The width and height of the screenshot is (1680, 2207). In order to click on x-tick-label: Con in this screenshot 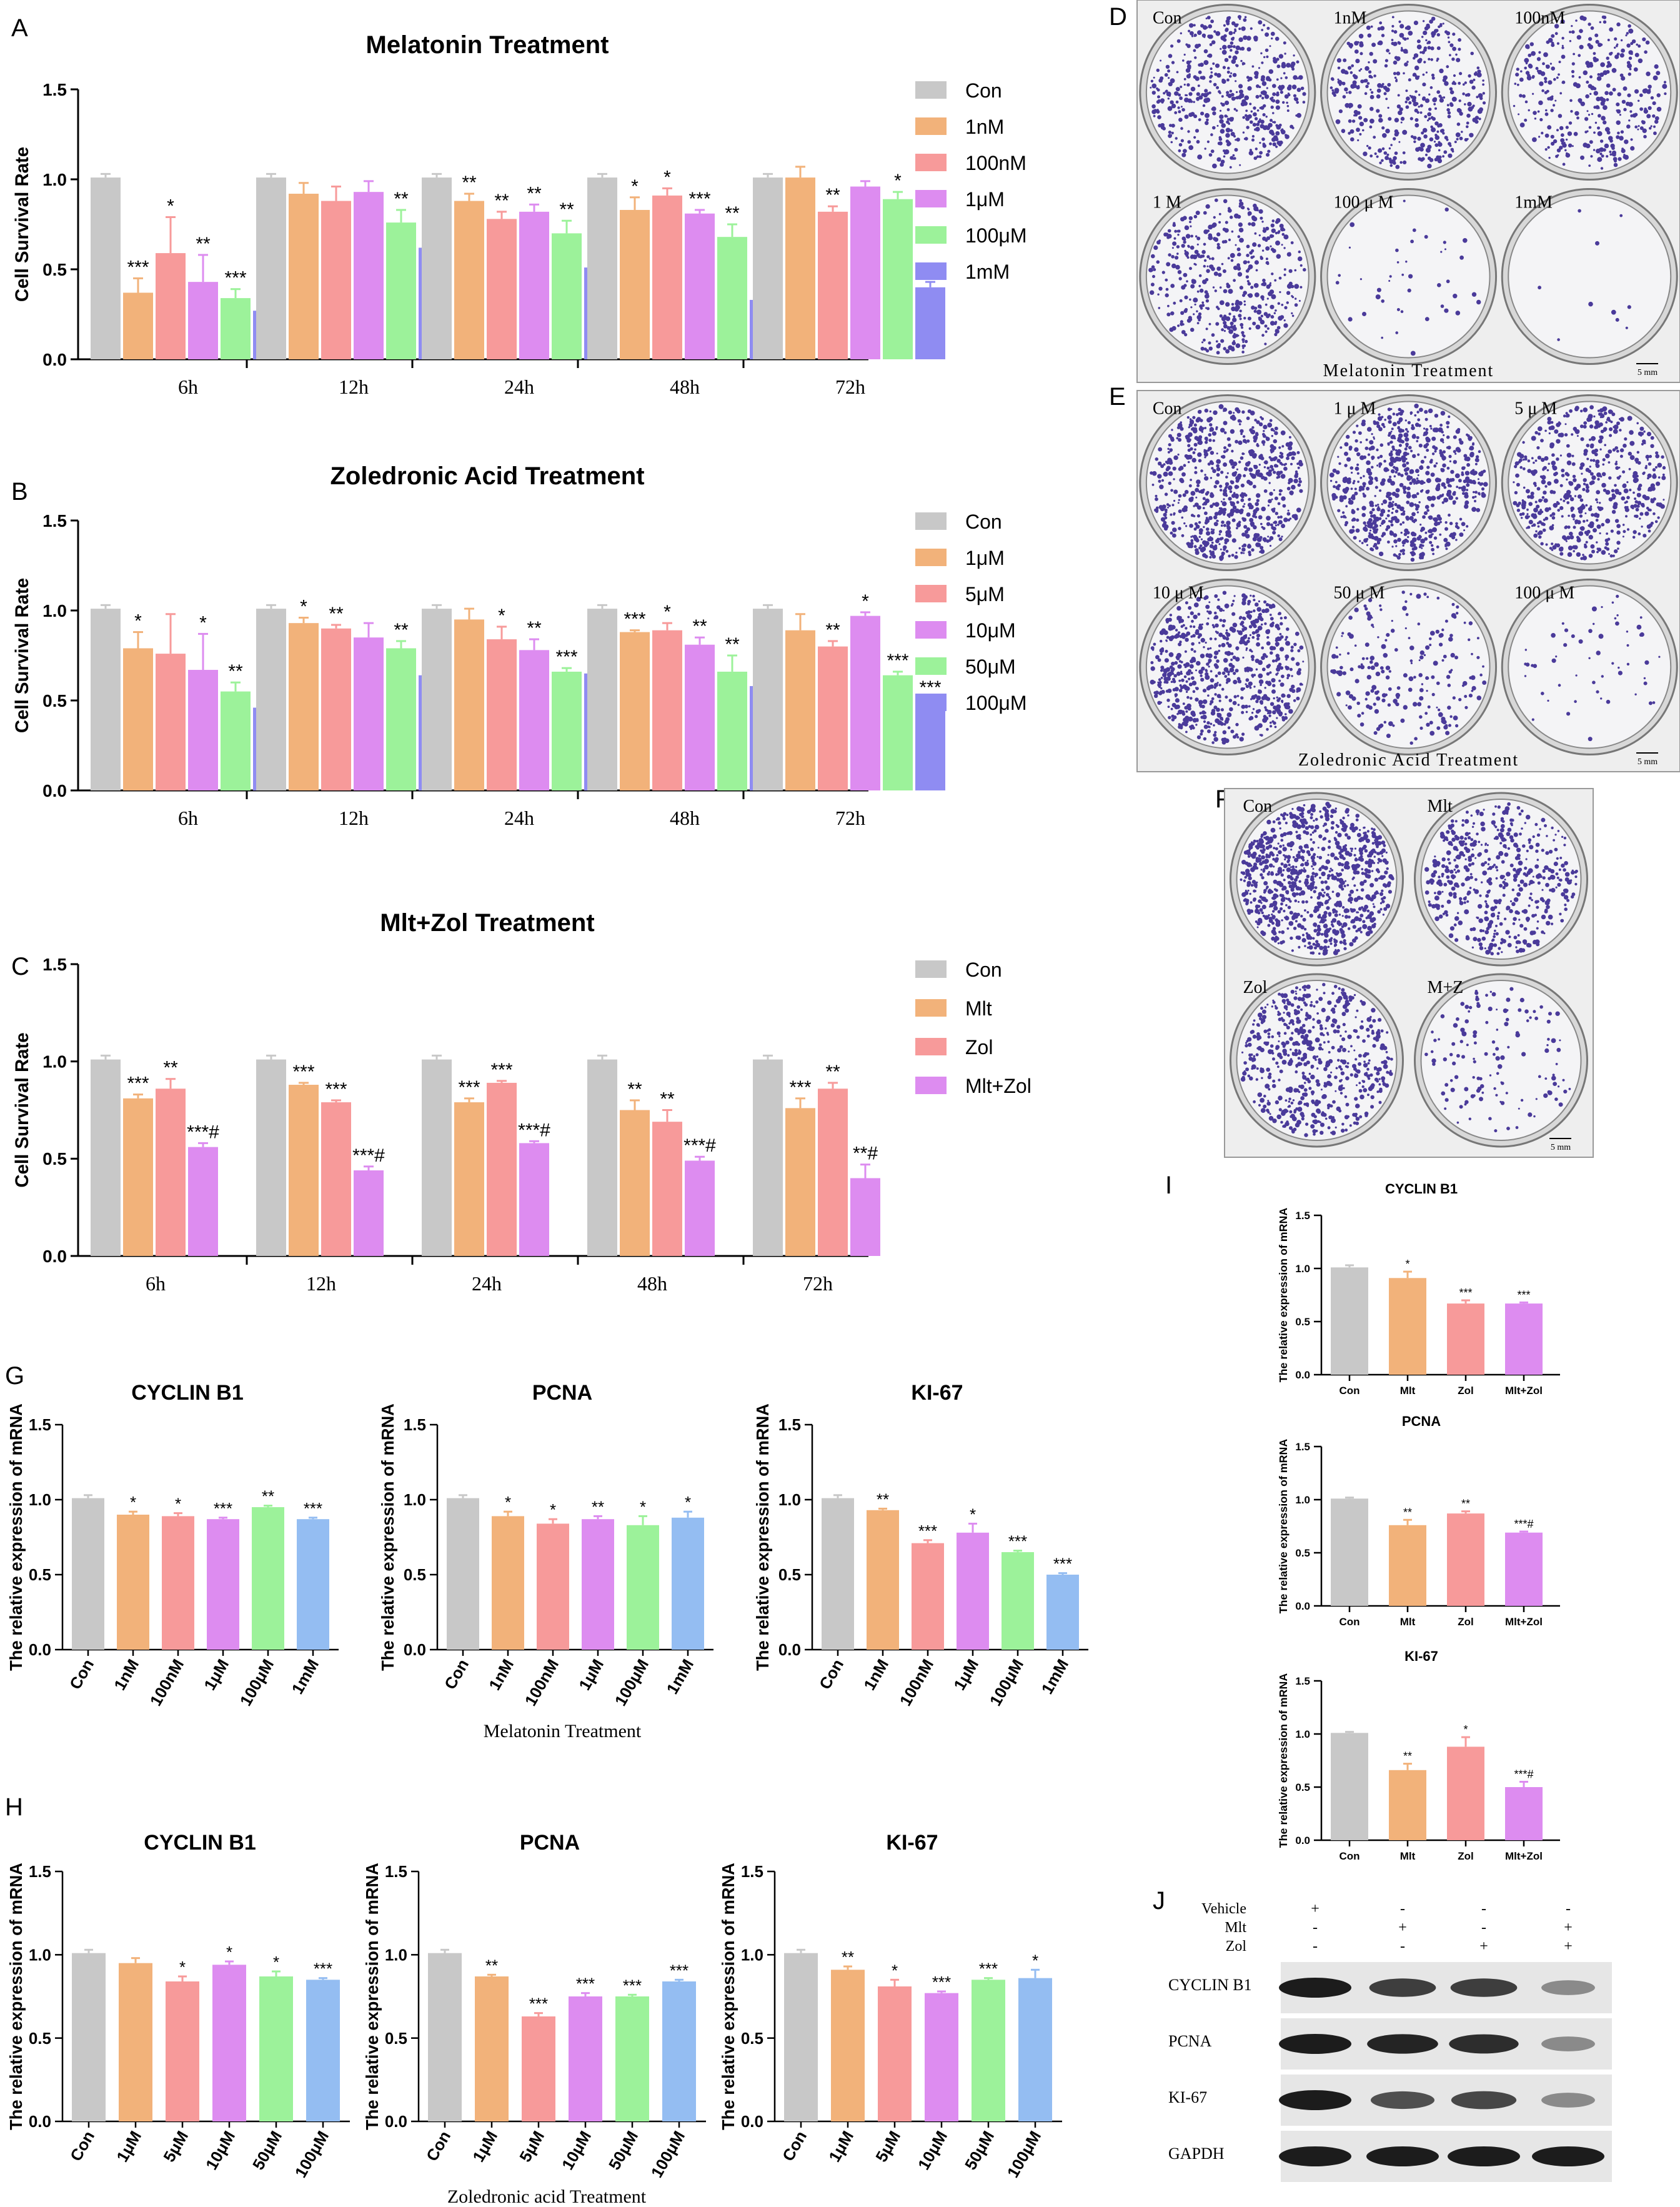, I will do `click(438, 2146)`.